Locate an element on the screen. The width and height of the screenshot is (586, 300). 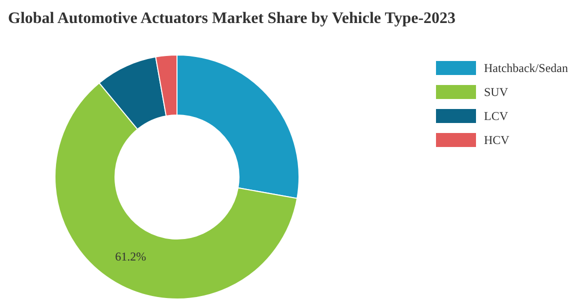
legend-label: HCV is located at coordinates (497, 140).